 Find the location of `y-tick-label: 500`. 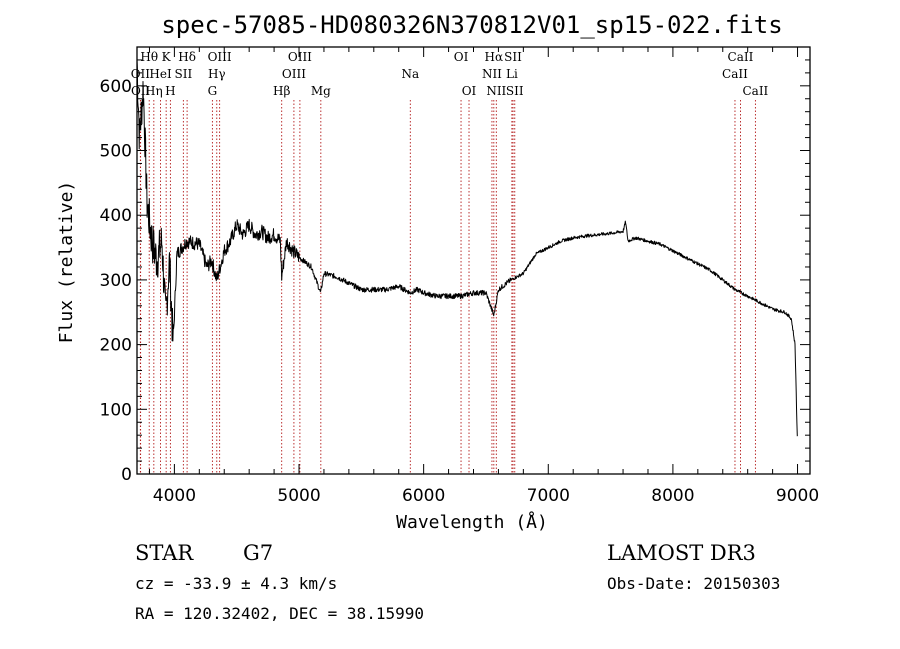

y-tick-label: 500 is located at coordinates (116, 152).